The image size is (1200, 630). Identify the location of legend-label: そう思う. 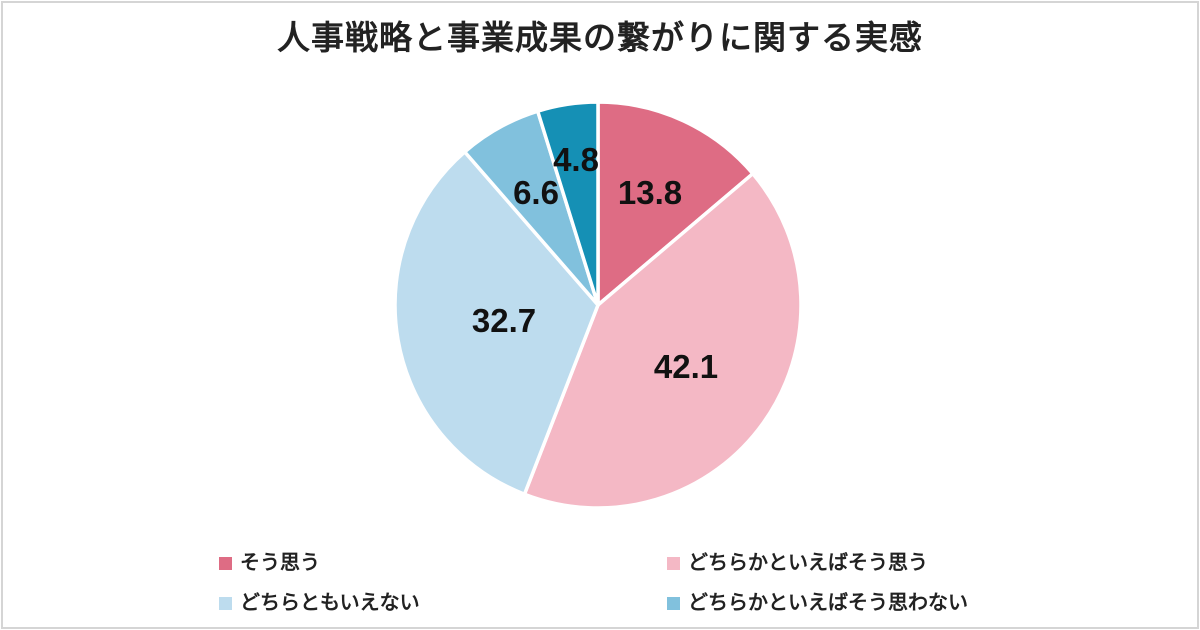
(280, 563).